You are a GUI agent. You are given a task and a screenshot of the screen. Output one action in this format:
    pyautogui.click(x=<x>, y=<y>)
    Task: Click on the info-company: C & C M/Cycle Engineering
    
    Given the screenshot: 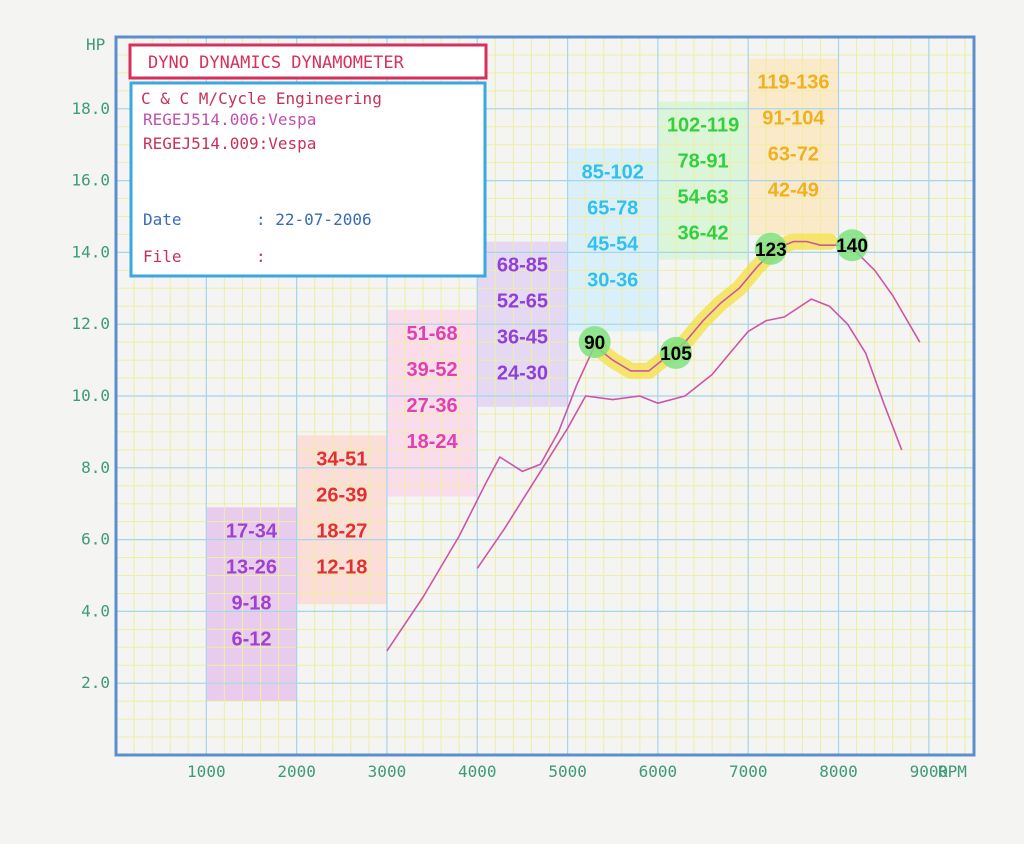 What is the action you would take?
    pyautogui.click(x=261, y=98)
    